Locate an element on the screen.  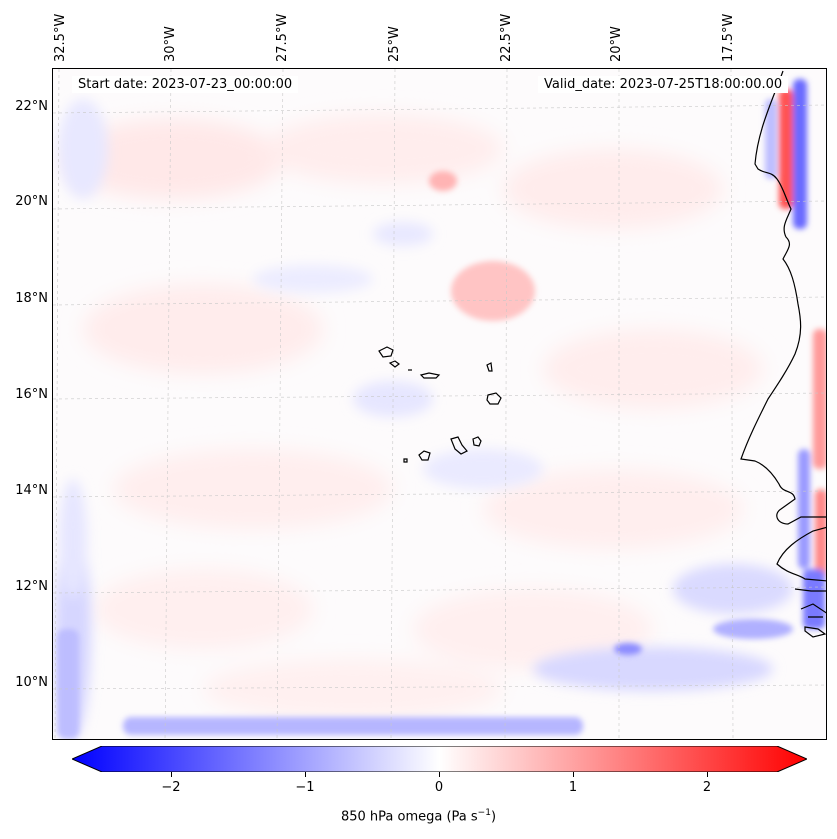
valid-date-label: Valid_date: 2023-07-25T18:00:00.00 is located at coordinates (663, 84).